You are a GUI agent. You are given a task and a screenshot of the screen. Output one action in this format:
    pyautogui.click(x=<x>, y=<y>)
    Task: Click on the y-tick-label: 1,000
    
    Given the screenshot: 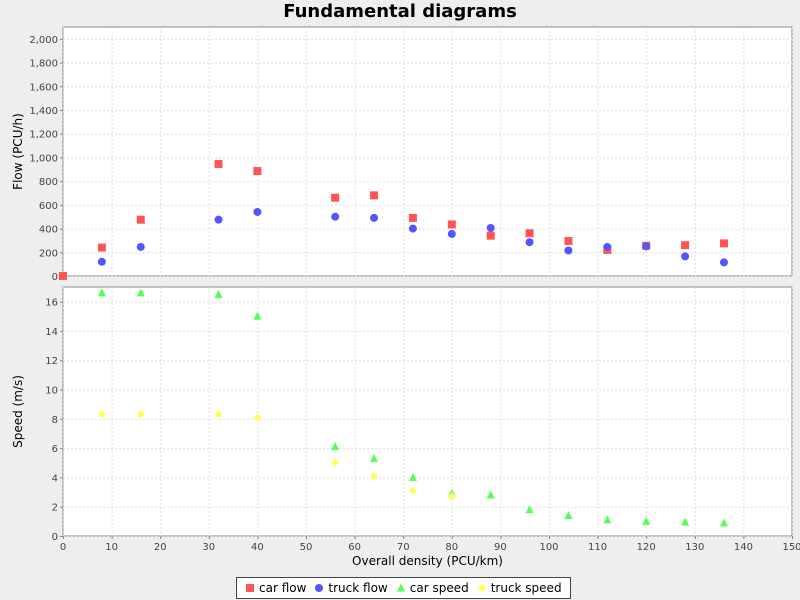 What is the action you would take?
    pyautogui.click(x=43, y=158)
    